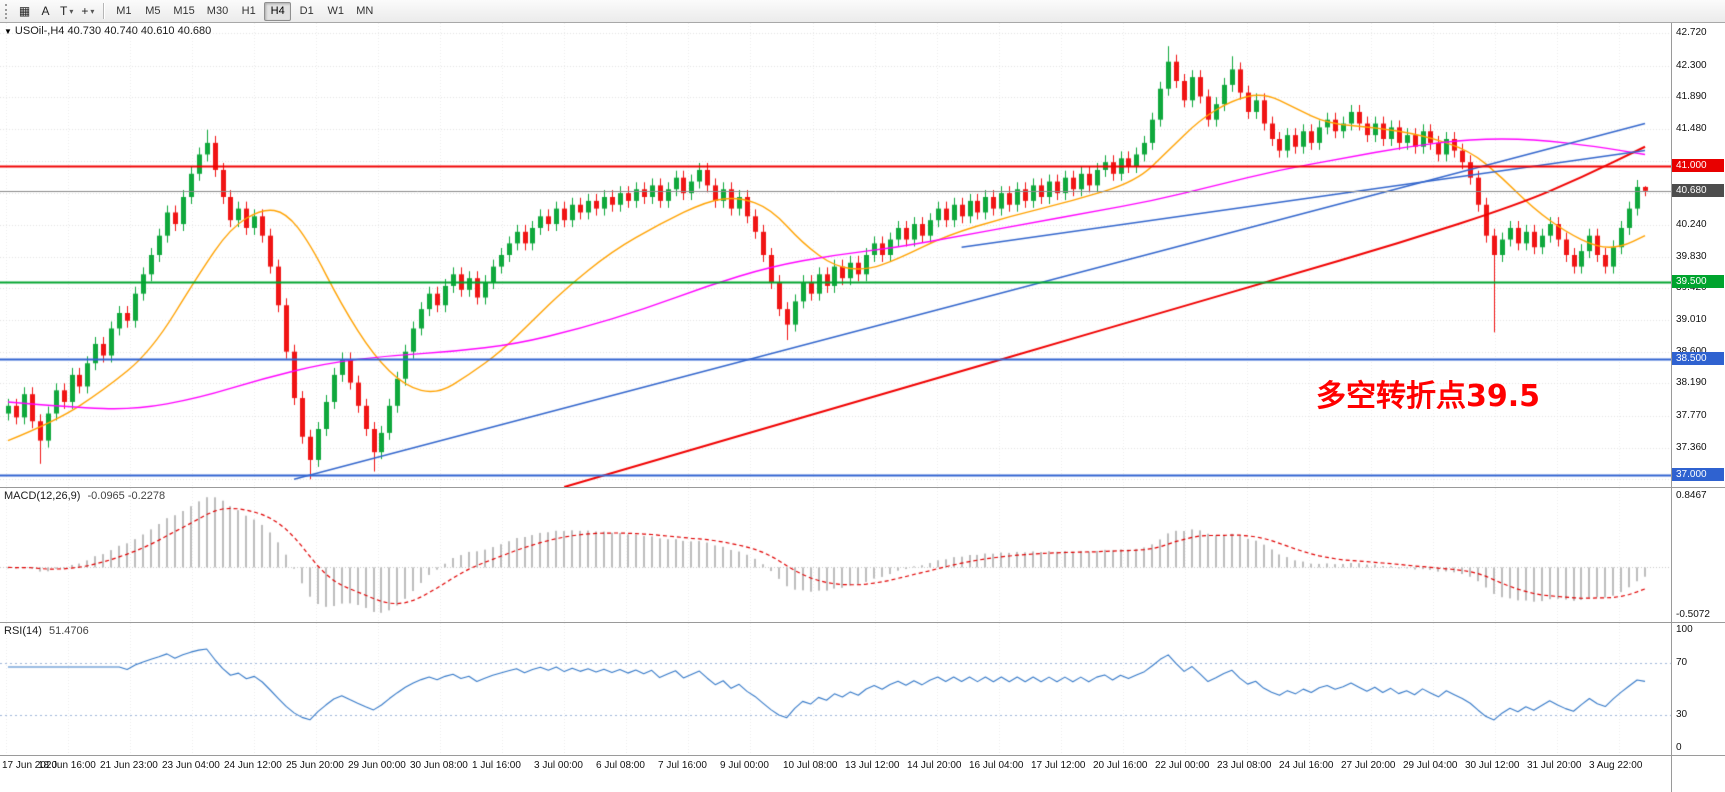 The image size is (1725, 792). I want to click on time-axis-label: 3 Jul 00:00, so click(558, 765).